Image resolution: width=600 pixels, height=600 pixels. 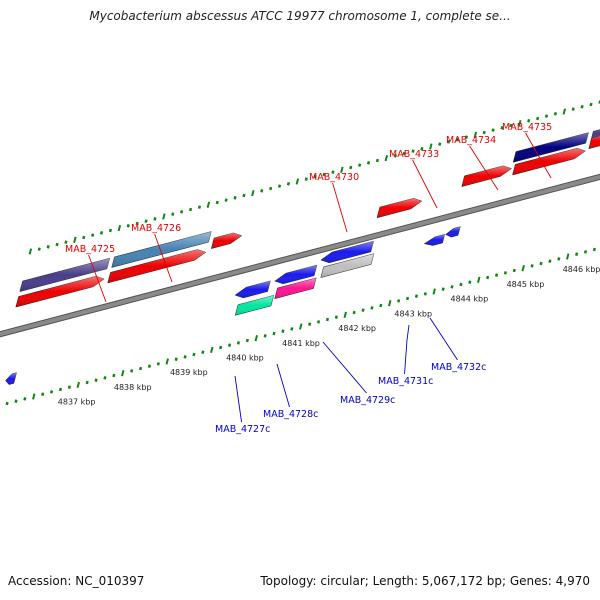 I want to click on gene-label: MAB_4726, so click(x=156, y=228).